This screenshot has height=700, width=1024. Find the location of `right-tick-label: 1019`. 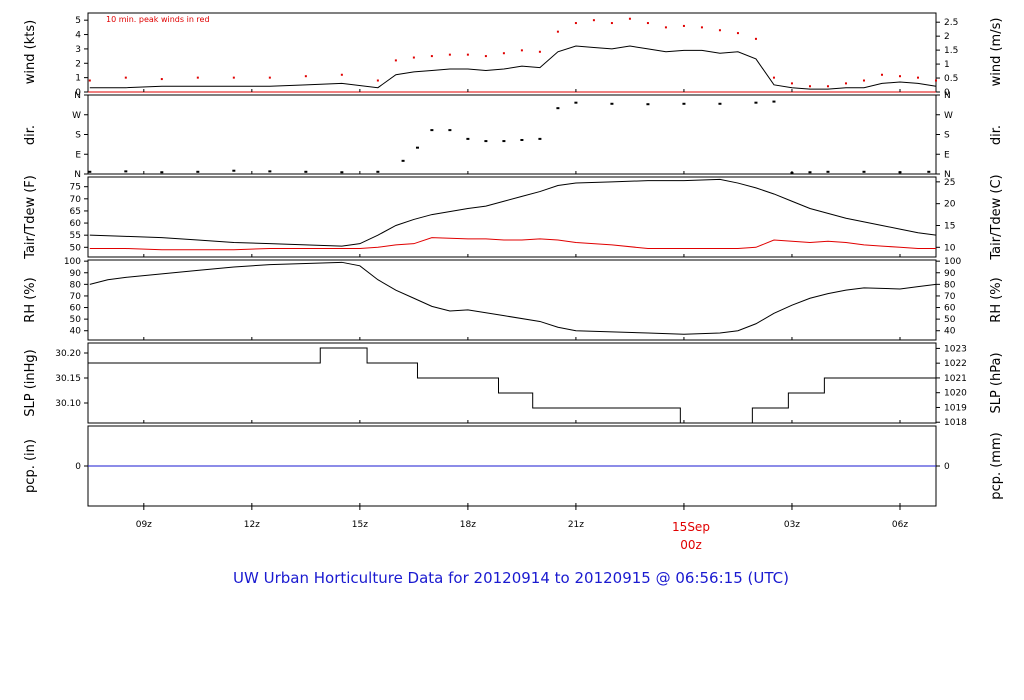

right-tick-label: 1019 is located at coordinates (955, 408).